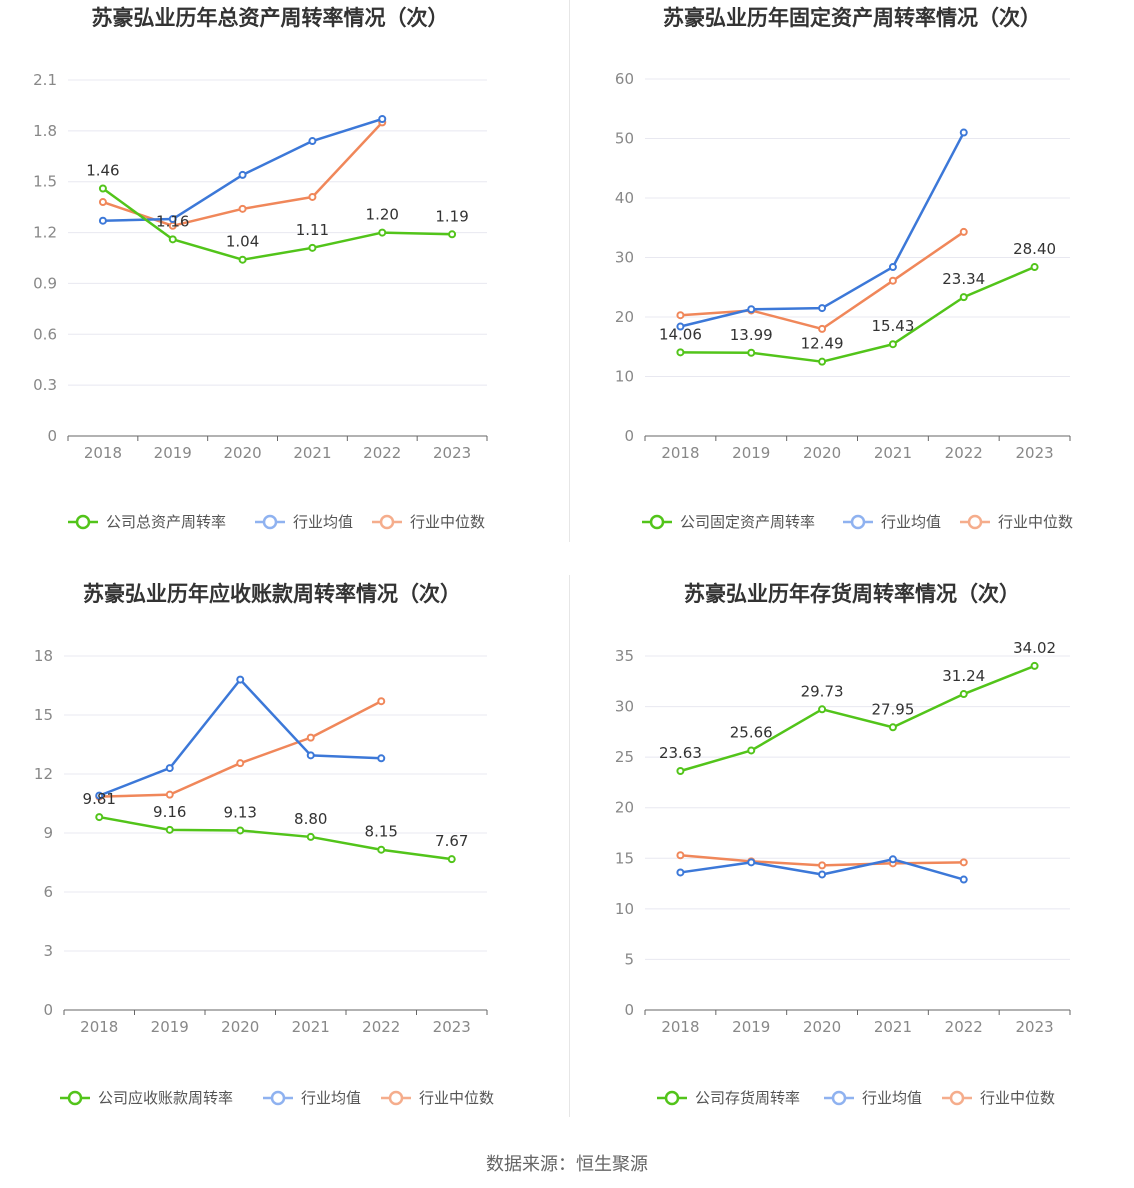  Describe the element at coordinates (624, 79) in the screenshot. I see `y-tick-label: 60` at that location.